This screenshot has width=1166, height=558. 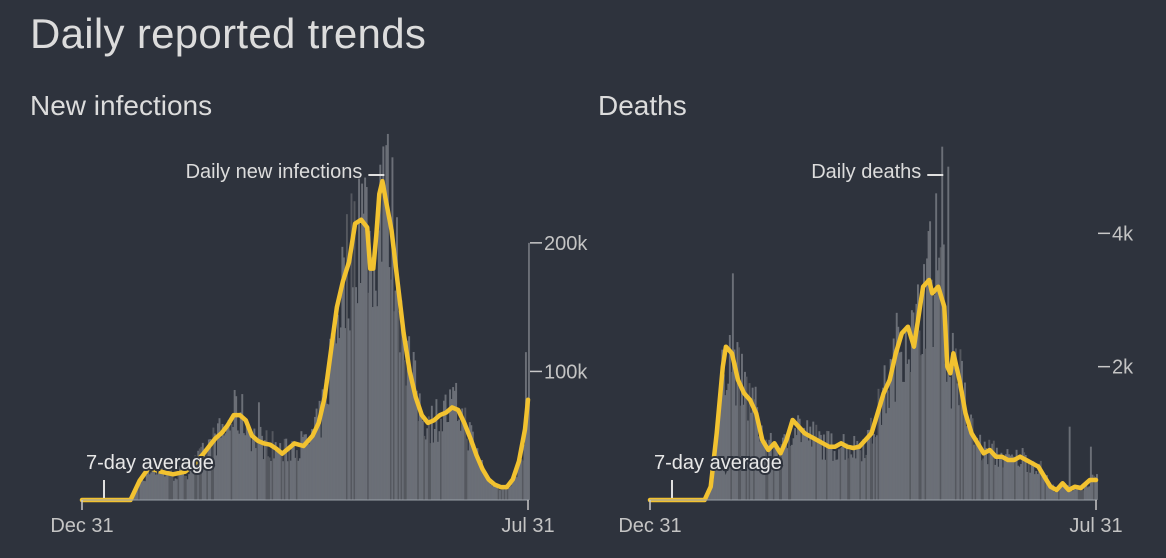 I want to click on chart-title-deaths: Deaths, so click(x=642, y=105).